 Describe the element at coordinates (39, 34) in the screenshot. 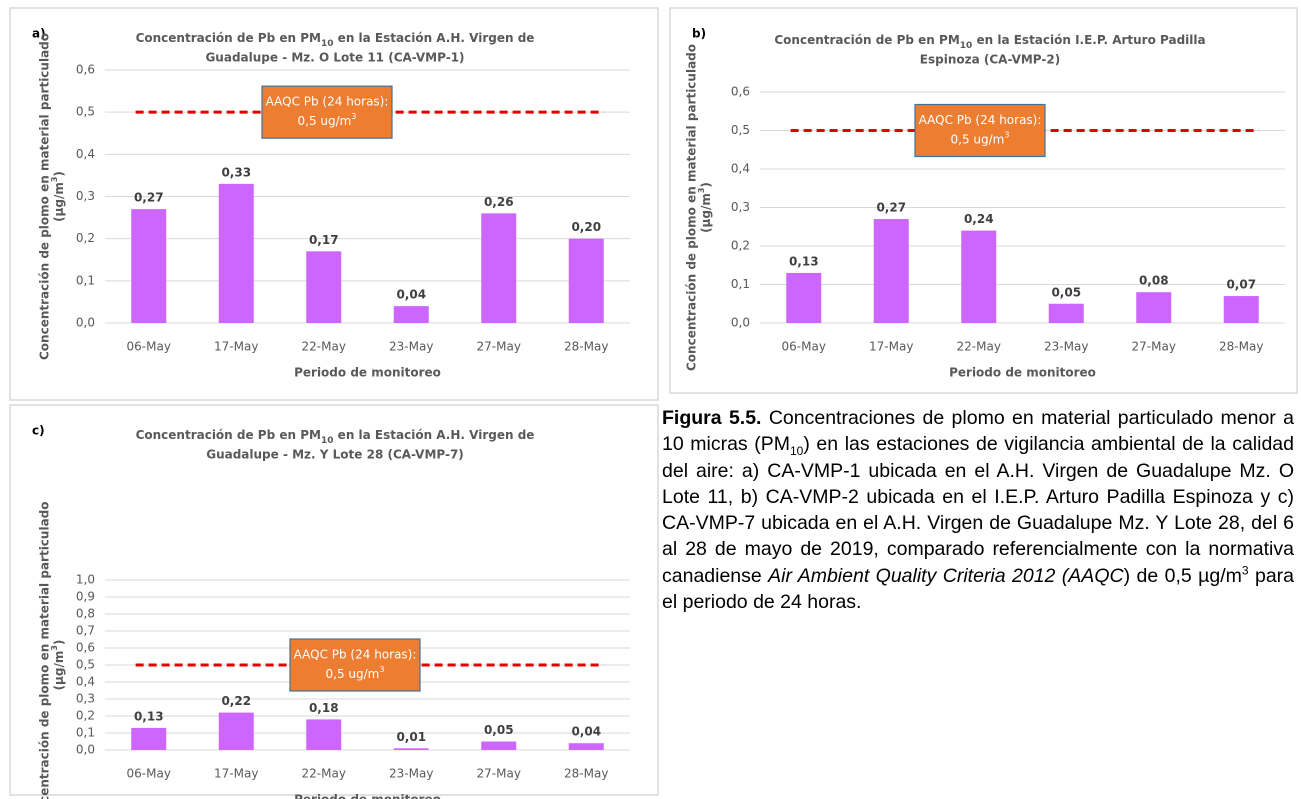

I see `panel-label: a)` at that location.